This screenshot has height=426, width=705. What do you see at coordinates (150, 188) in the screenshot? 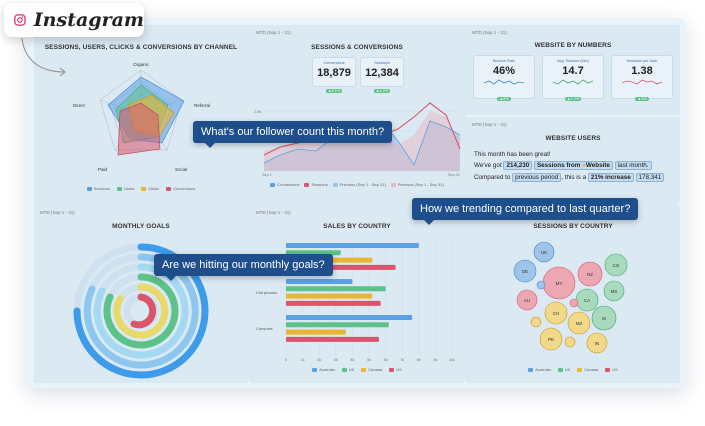
I see `legend-item: Clicks` at bounding box center [150, 188].